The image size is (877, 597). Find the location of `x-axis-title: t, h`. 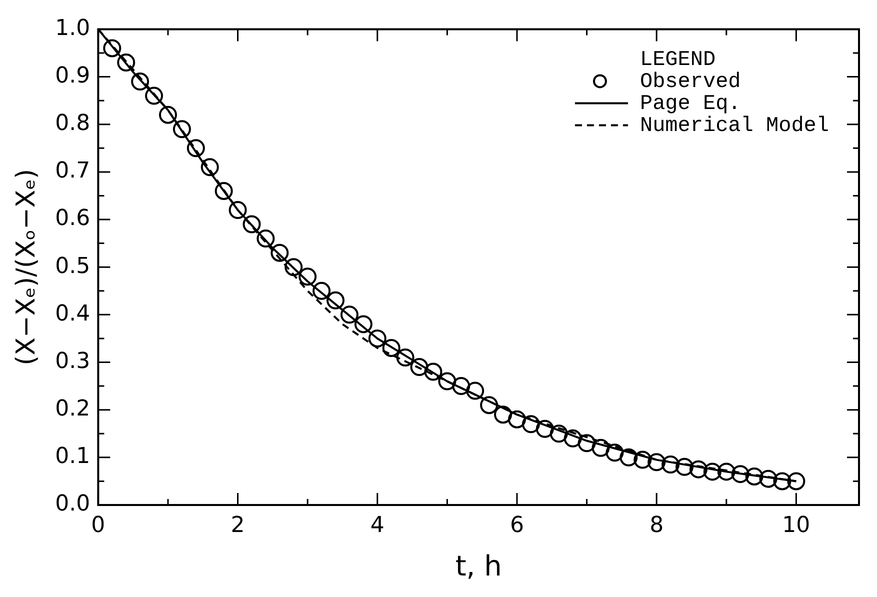

x-axis-title: t, h is located at coordinates (478, 565).